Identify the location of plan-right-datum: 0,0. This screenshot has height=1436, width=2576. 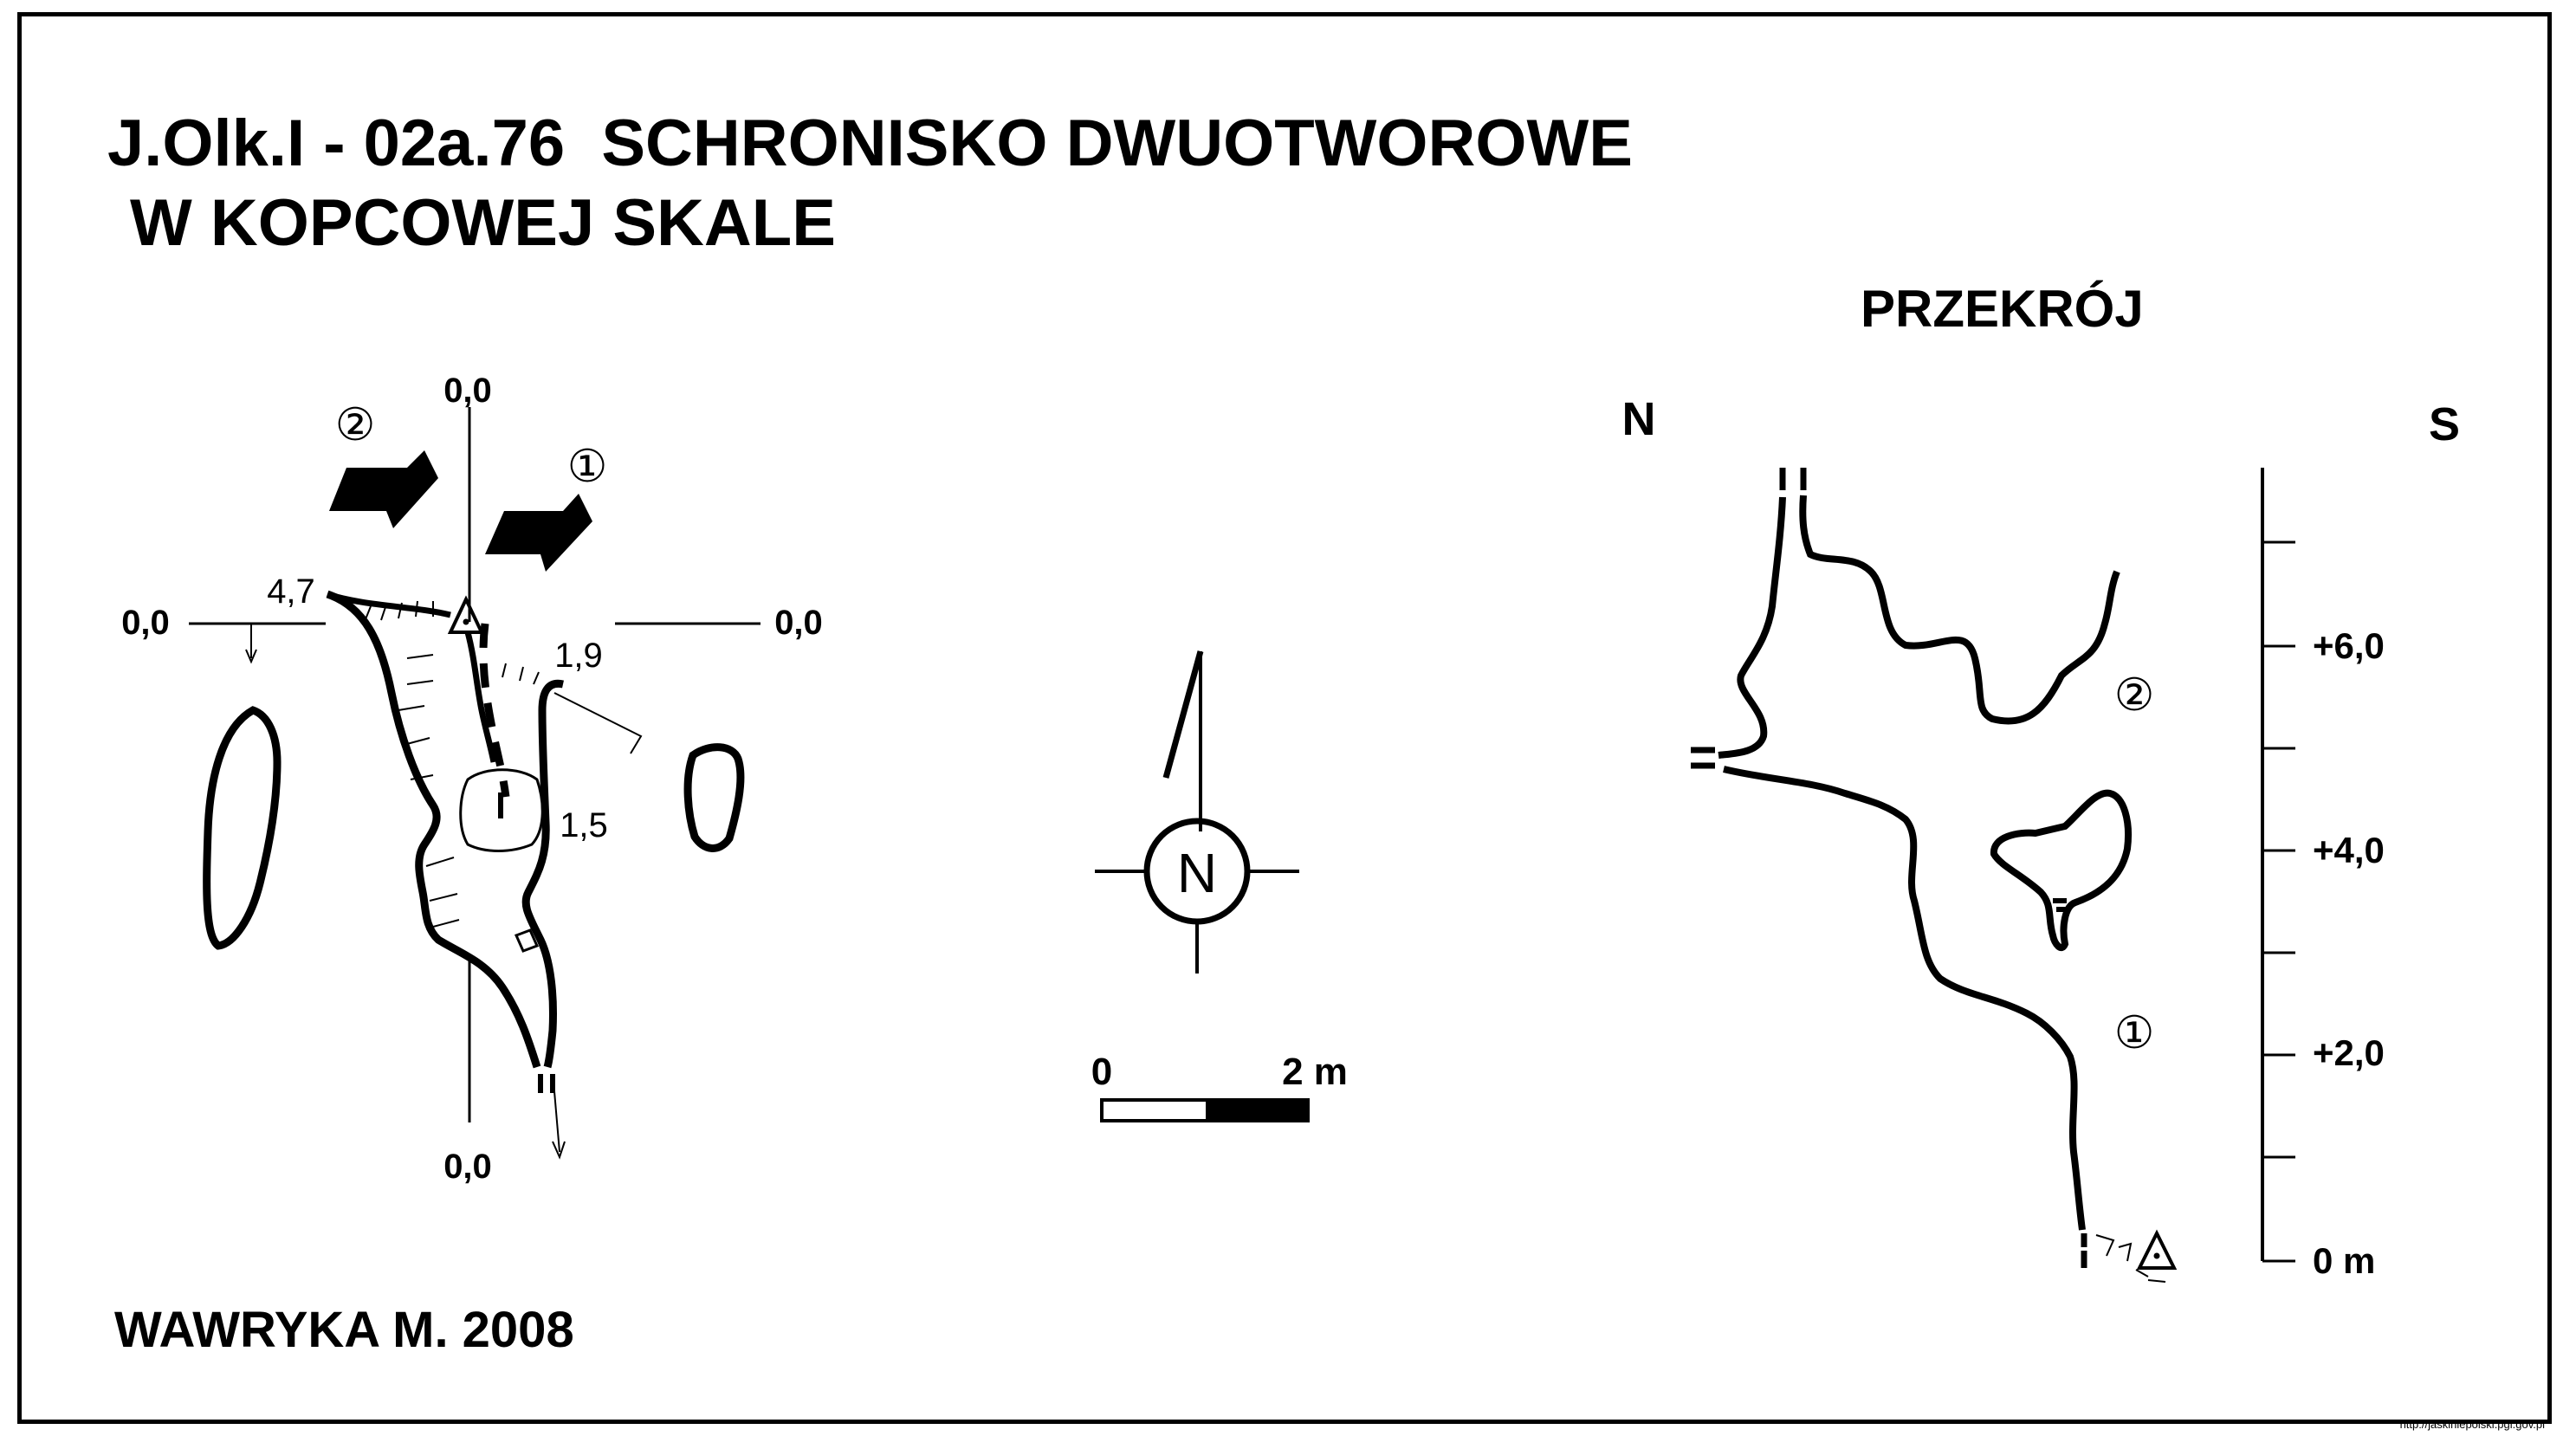
(798, 623).